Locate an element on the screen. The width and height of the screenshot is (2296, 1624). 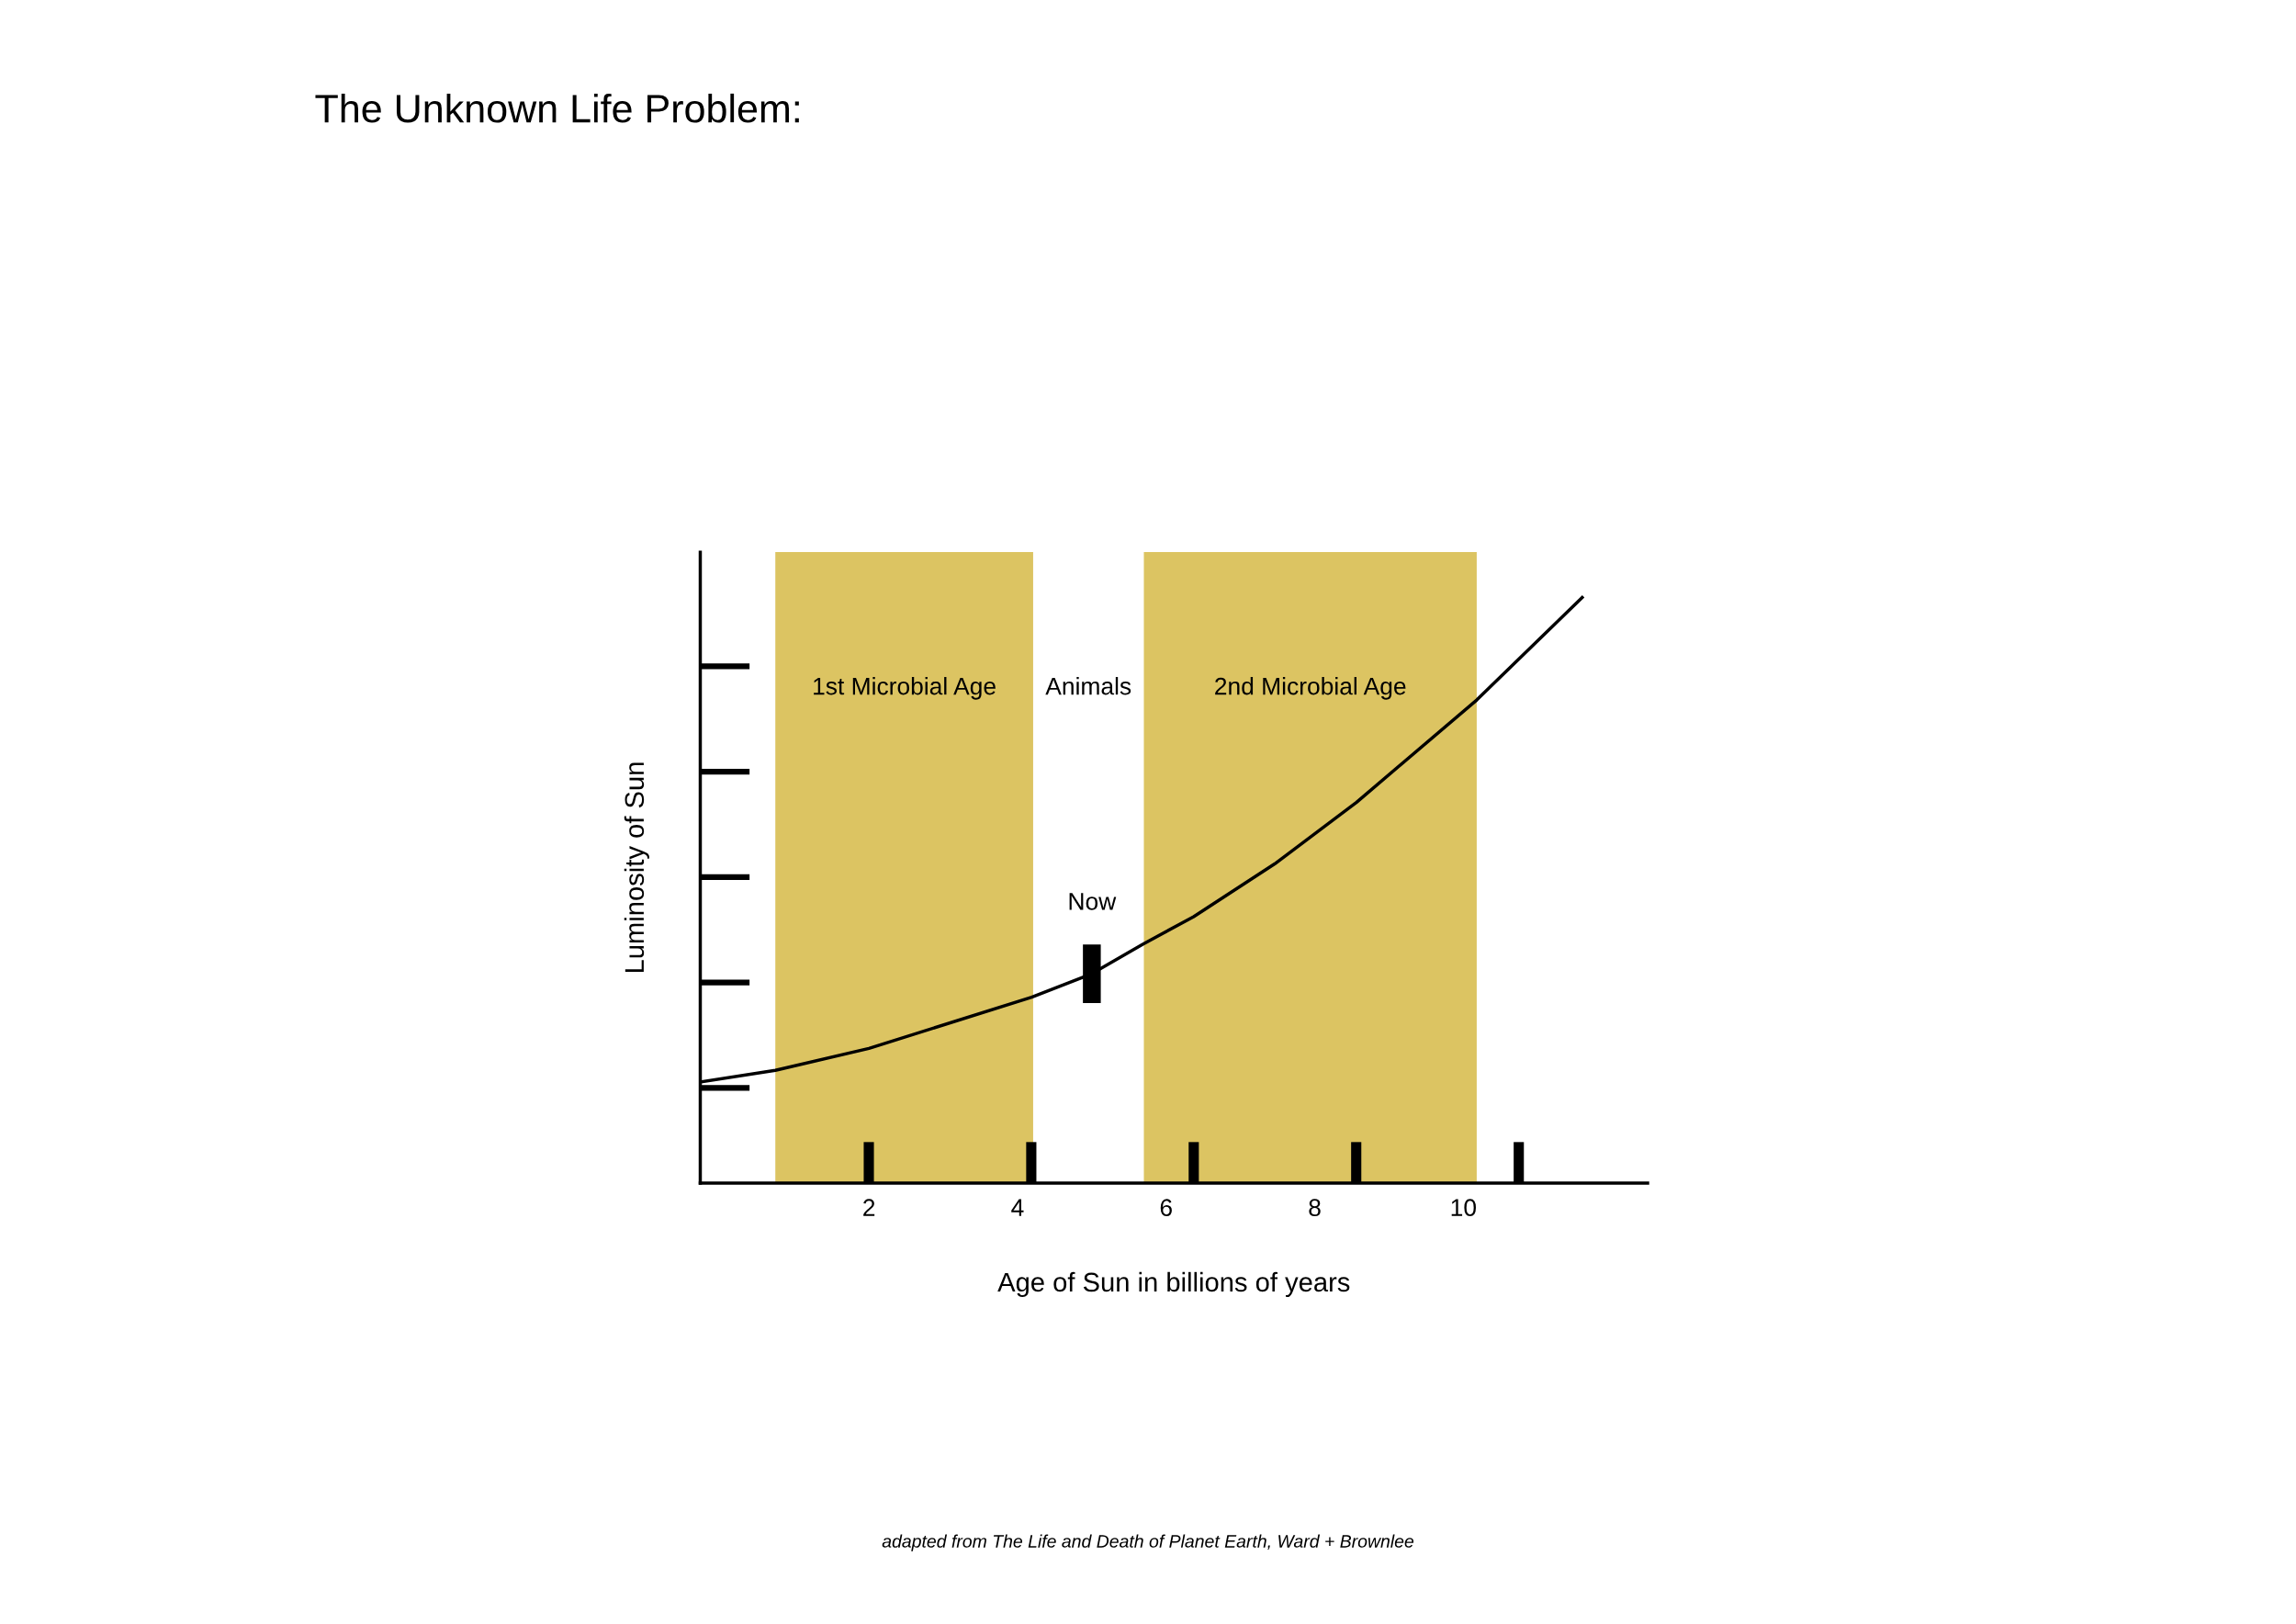
band-label: 2nd Microbial Age is located at coordinates (1310, 688).